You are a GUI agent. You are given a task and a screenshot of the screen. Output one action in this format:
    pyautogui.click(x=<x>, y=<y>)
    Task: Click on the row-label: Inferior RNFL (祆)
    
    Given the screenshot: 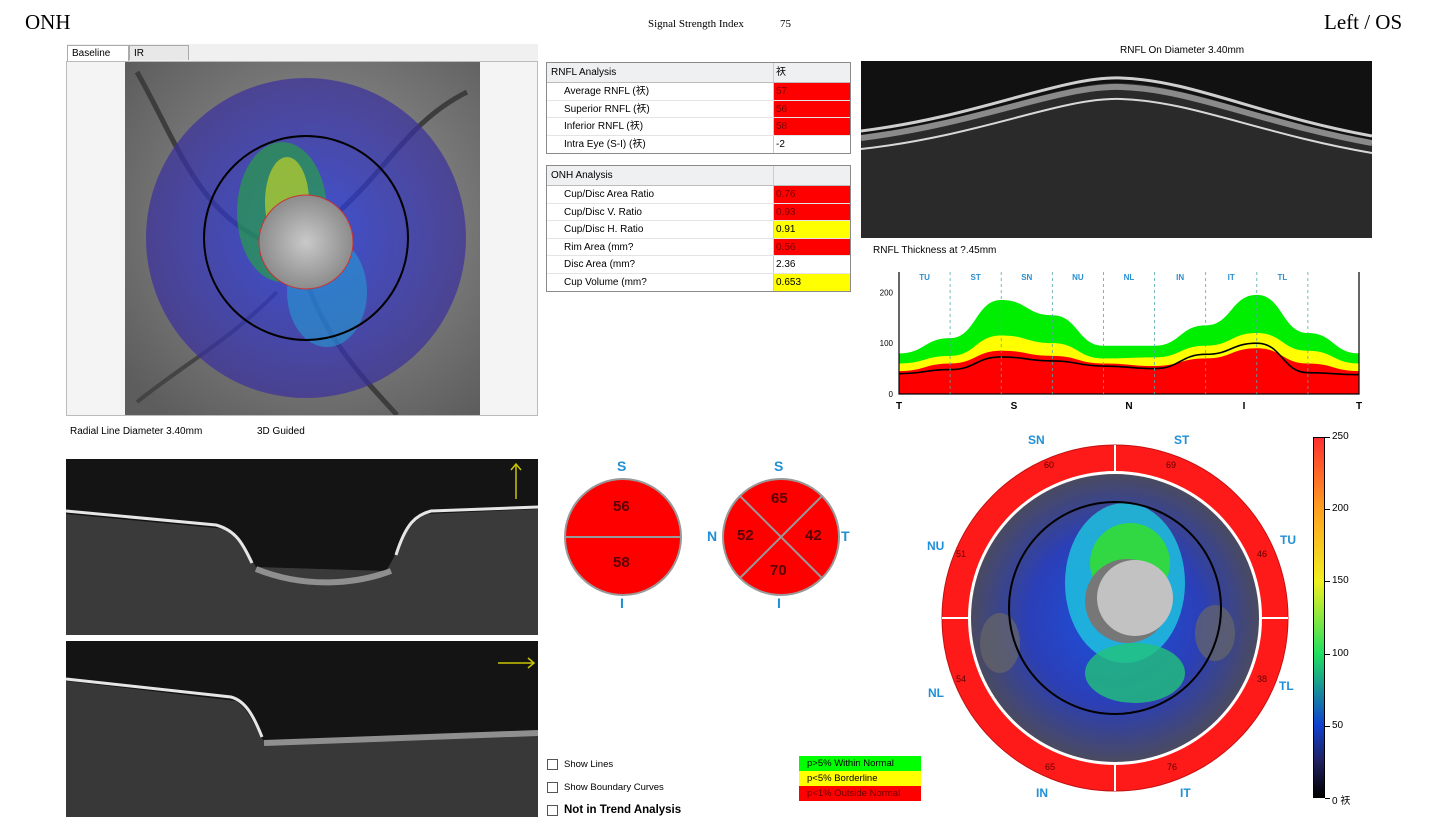 What is the action you would take?
    pyautogui.click(x=660, y=126)
    